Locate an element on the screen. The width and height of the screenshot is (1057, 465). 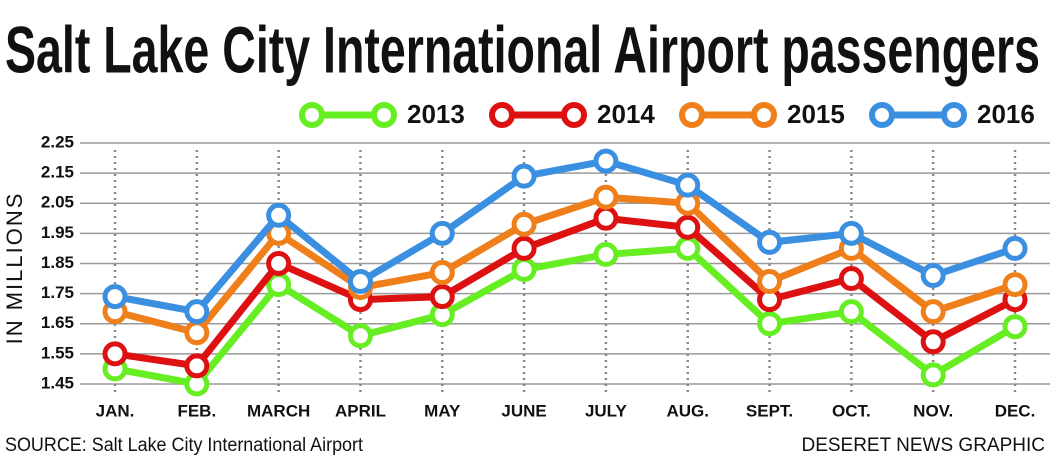
x-tick-label: SEPT. is located at coordinates (769, 410).